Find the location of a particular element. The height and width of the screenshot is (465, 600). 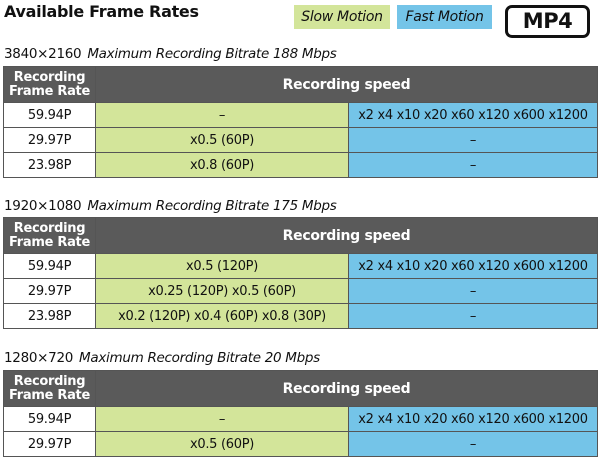

slow-motion-cell: x0.5 (120P) is located at coordinates (222, 266).